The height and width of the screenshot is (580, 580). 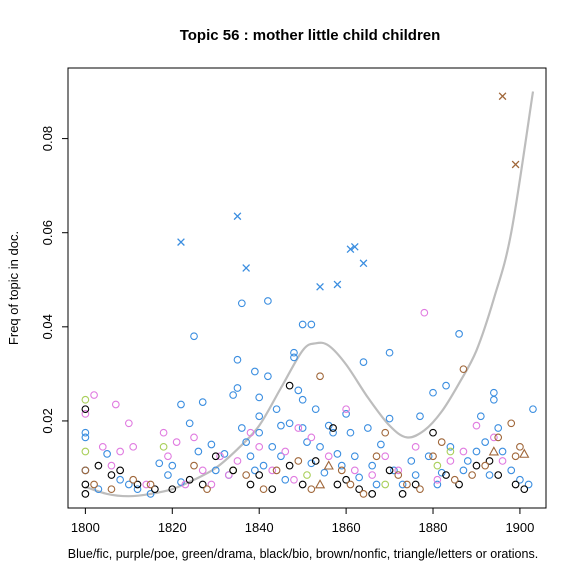 What do you see at coordinates (310, 35) in the screenshot?
I see `chart-title: Topic 56 : mother little child children` at bounding box center [310, 35].